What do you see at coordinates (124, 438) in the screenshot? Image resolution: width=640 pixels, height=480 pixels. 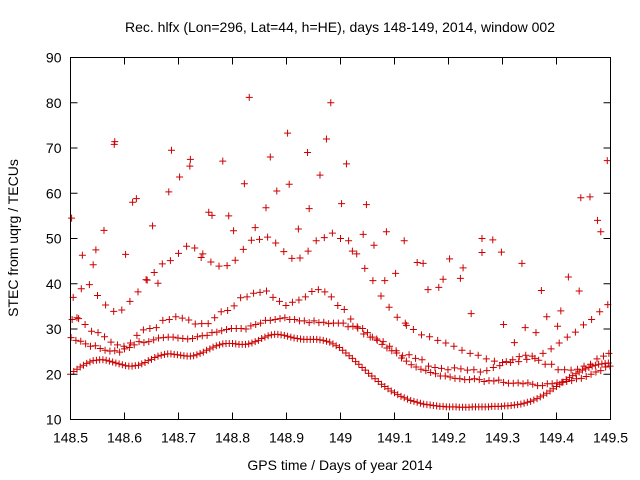 I see `x-tick-label: 148.6` at bounding box center [124, 438].